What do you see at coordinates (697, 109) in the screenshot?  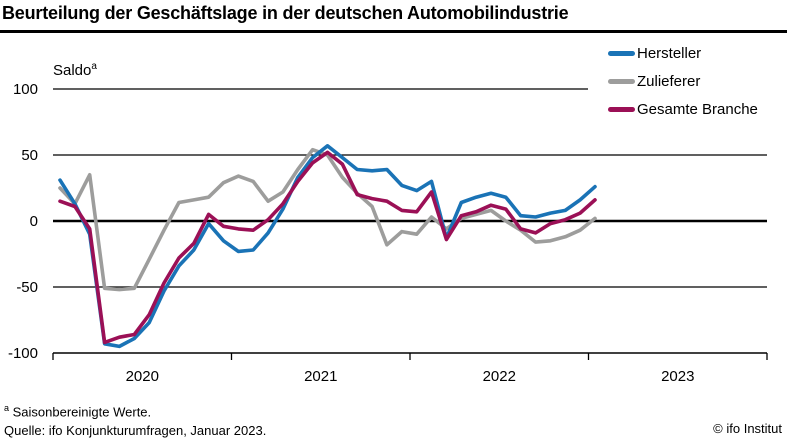 I see `legend-label: Gesamte Branche` at bounding box center [697, 109].